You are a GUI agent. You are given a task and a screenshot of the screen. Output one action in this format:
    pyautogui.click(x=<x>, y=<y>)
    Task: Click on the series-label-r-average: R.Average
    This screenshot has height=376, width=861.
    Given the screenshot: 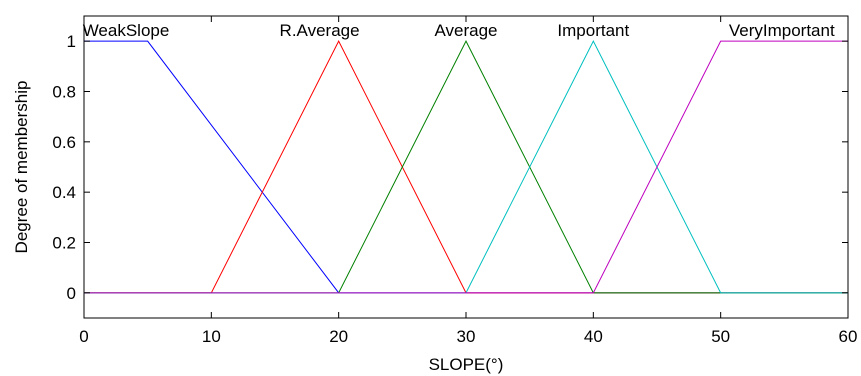 What is the action you would take?
    pyautogui.click(x=320, y=30)
    